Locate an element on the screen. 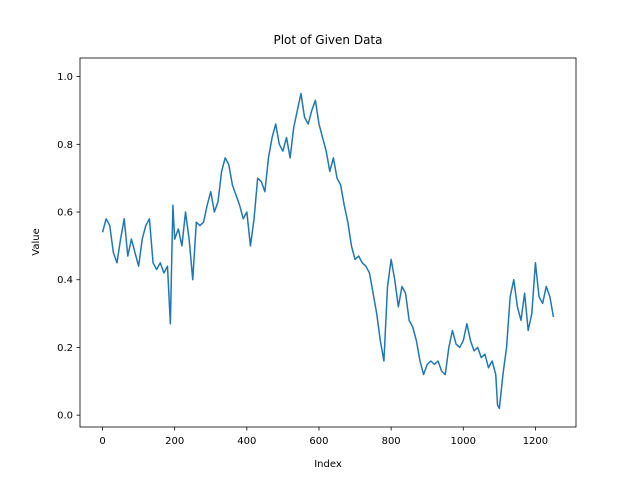 This screenshot has width=640, height=484. y-tick-label: 0.4 is located at coordinates (65, 280).